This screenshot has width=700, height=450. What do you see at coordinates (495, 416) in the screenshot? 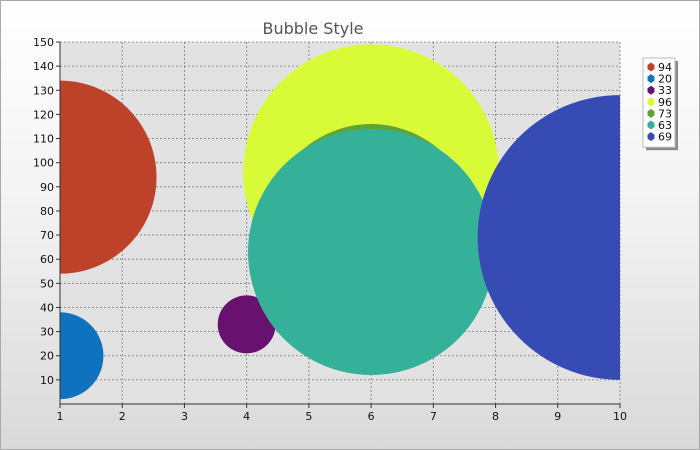
I see `x-tick-label: 8` at bounding box center [495, 416].